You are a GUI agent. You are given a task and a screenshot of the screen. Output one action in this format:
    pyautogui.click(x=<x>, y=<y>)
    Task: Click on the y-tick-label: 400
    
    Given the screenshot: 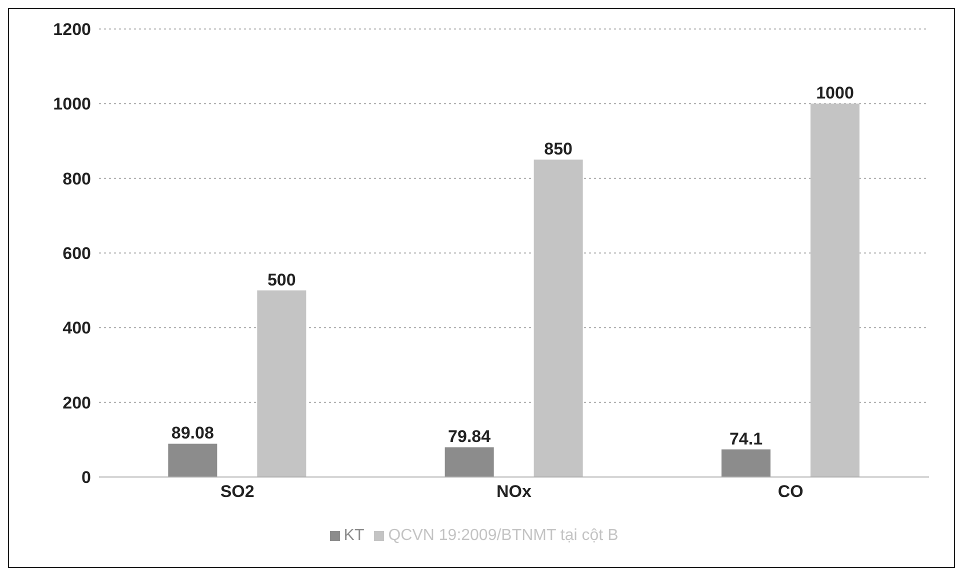 What is the action you would take?
    pyautogui.click(x=76, y=328)
    